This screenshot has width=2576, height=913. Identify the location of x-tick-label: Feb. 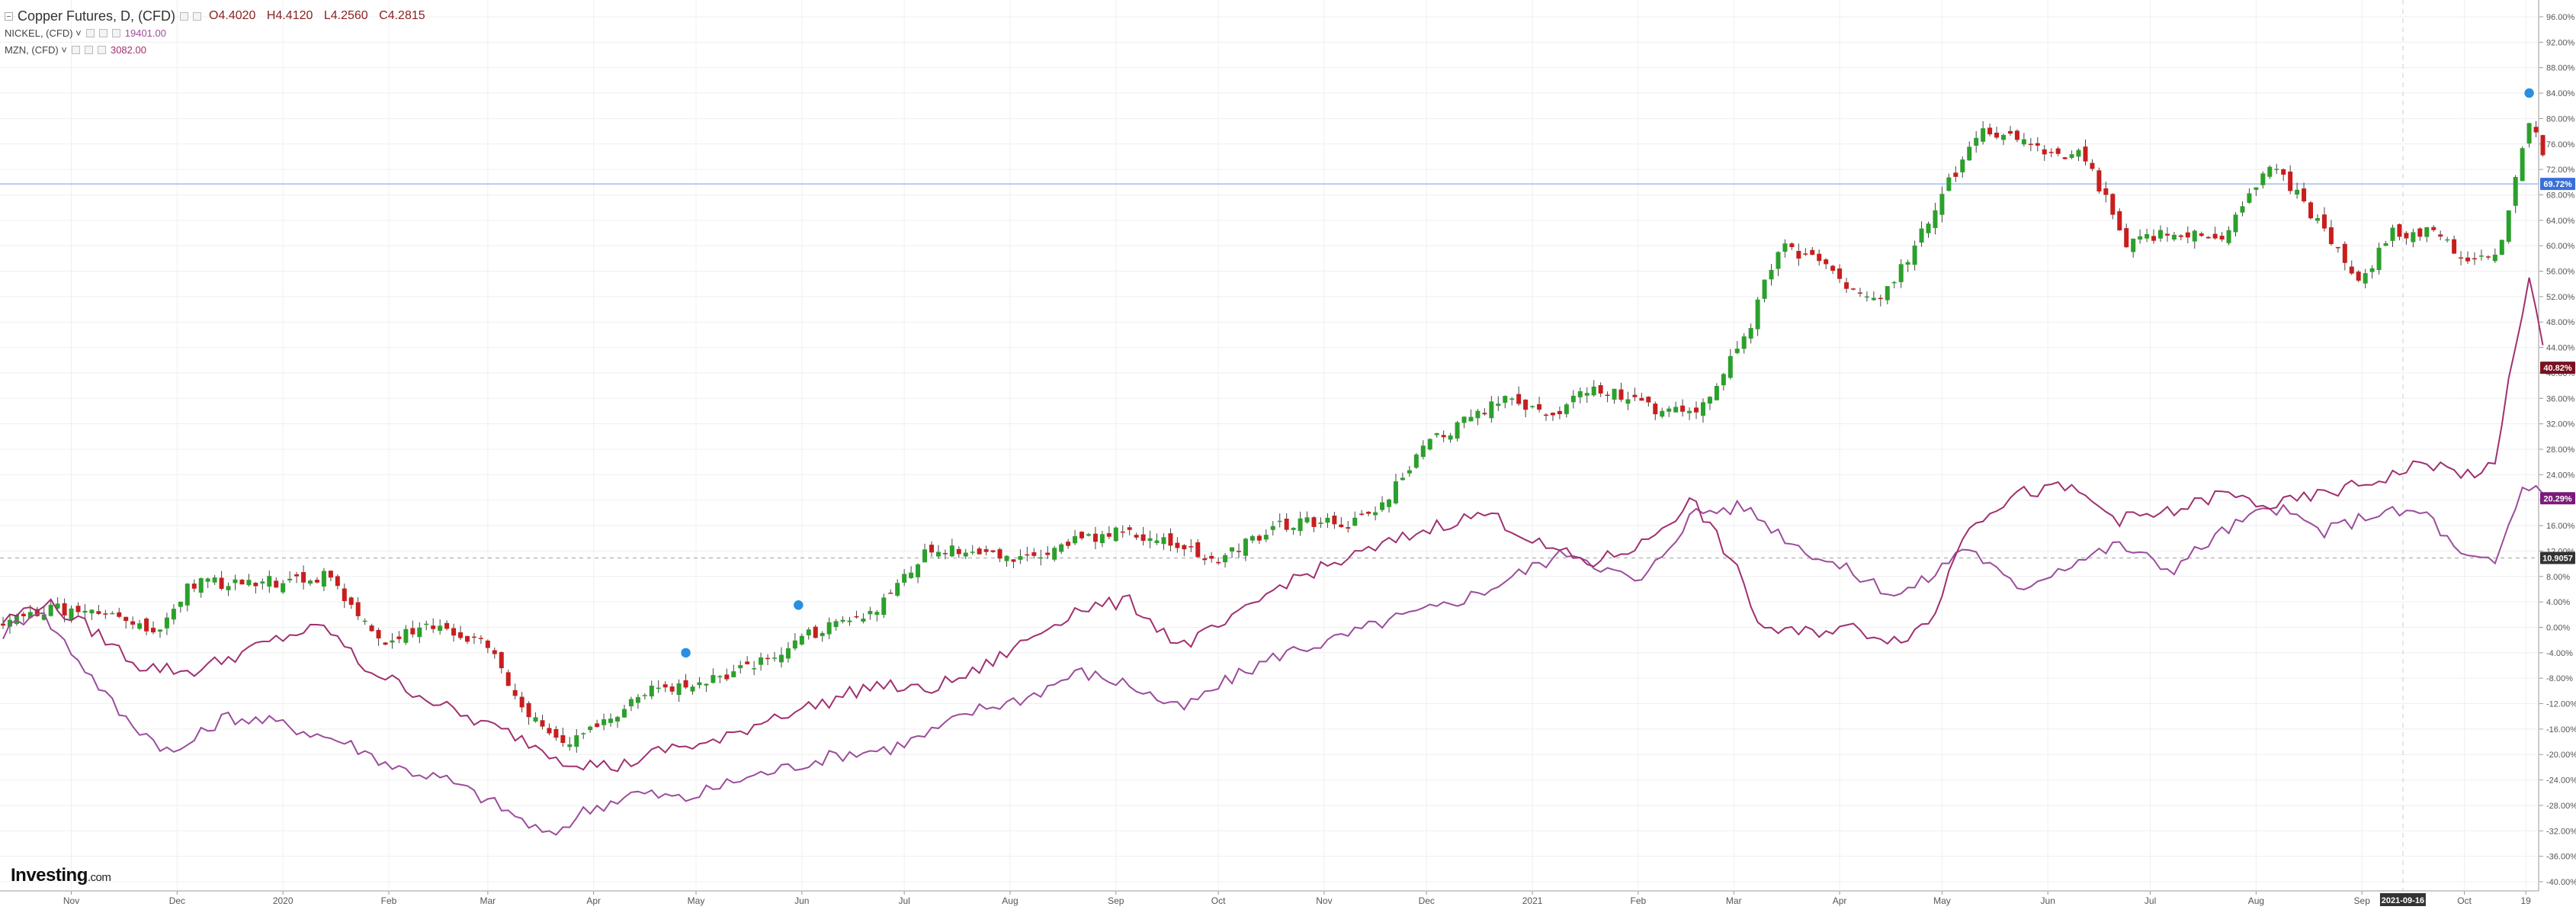
(389, 900).